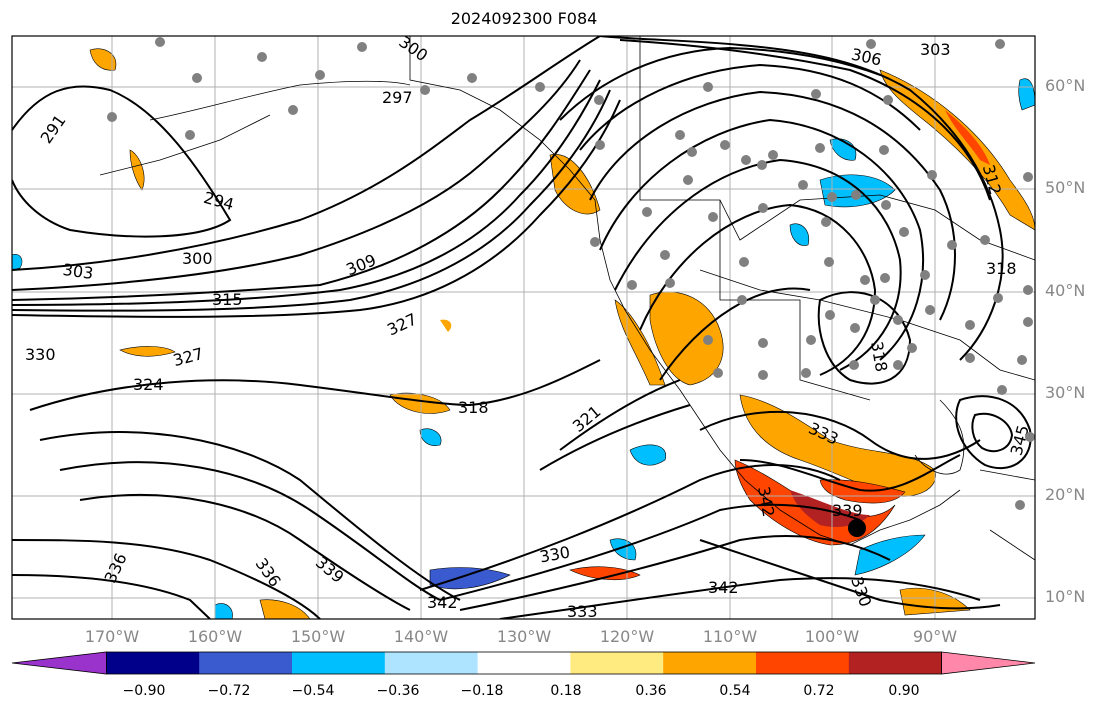 This screenshot has height=712, width=1105. Describe the element at coordinates (935, 636) in the screenshot. I see `lon-label: 90°W` at that location.